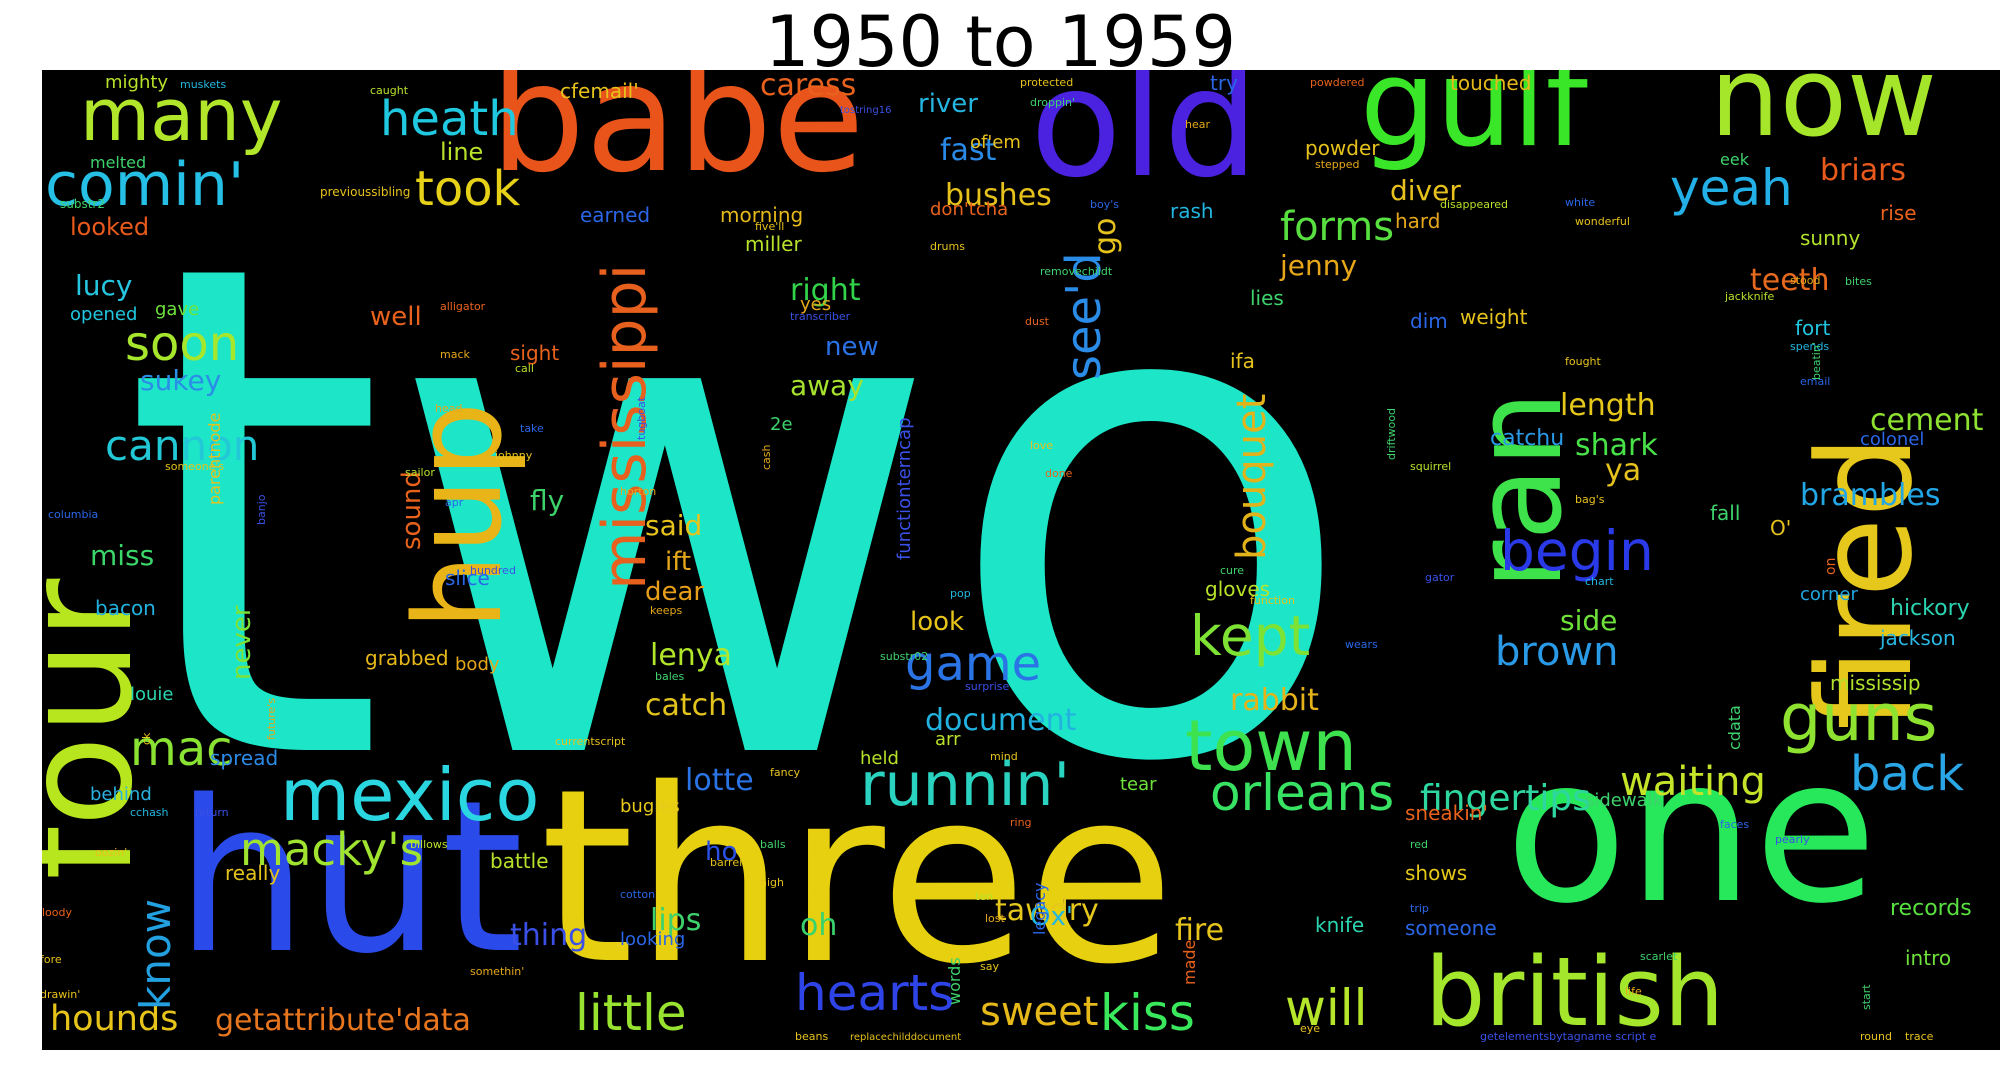 Image resolution: width=2001 pixels, height=1074 pixels. Describe the element at coordinates (995, 918) in the screenshot. I see `word-lost: lost` at that location.